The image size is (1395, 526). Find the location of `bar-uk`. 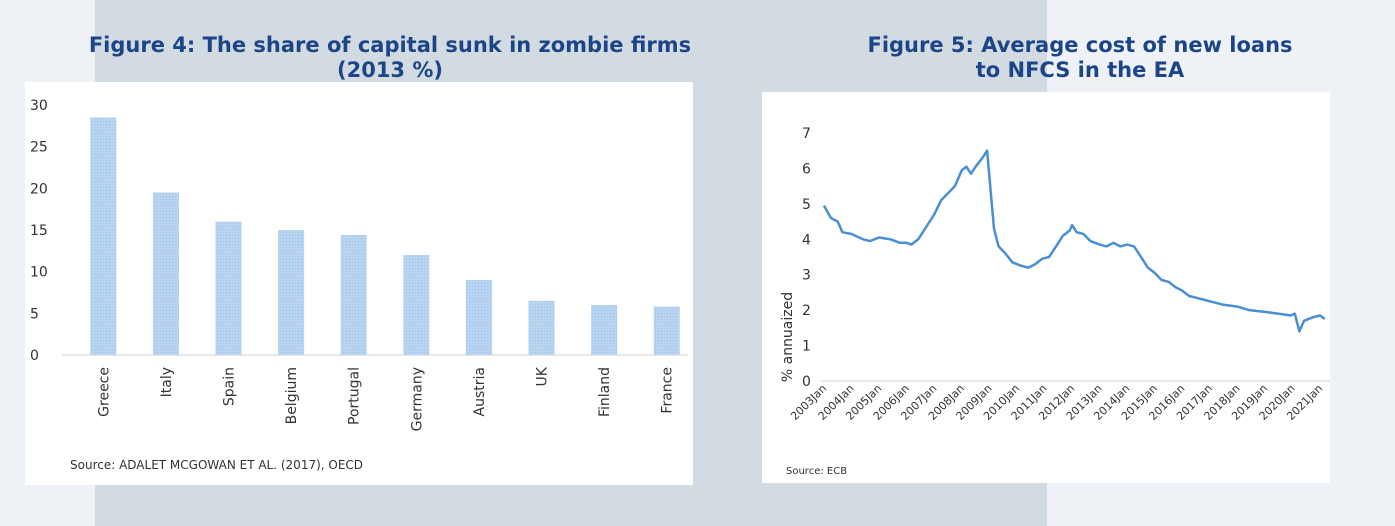

bar-uk is located at coordinates (541, 327).